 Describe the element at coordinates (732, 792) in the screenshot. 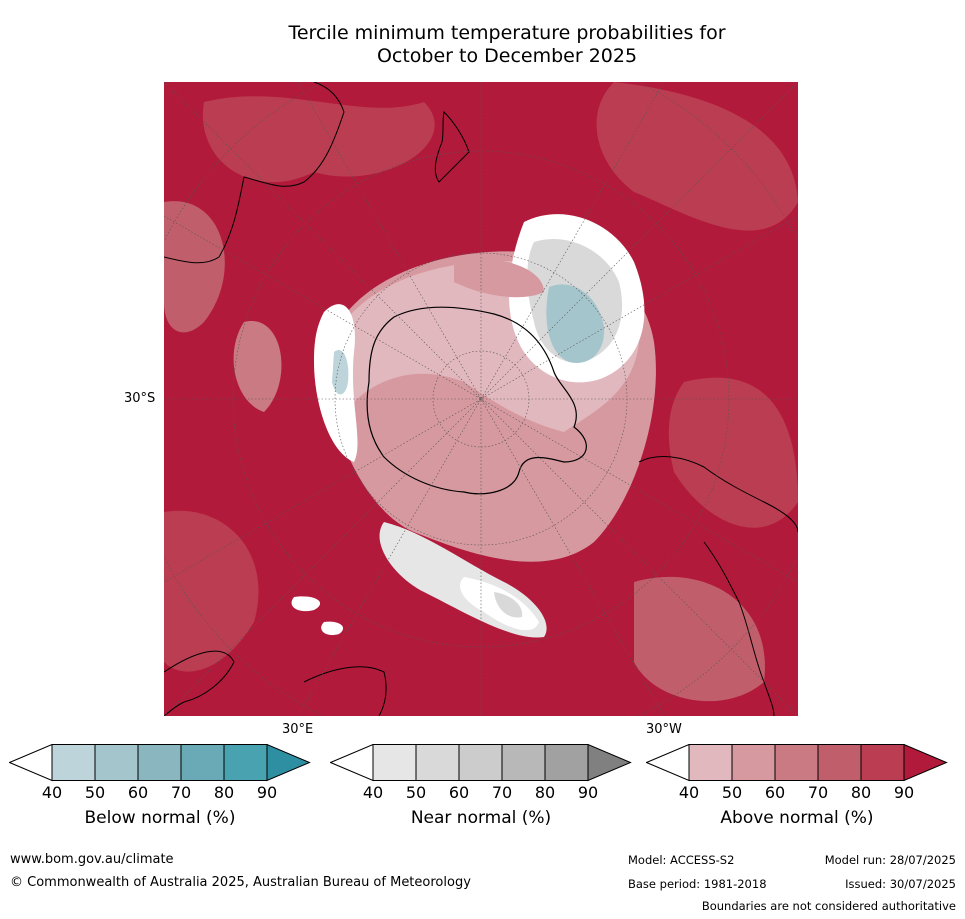

I see `tick-above-50: 50` at that location.